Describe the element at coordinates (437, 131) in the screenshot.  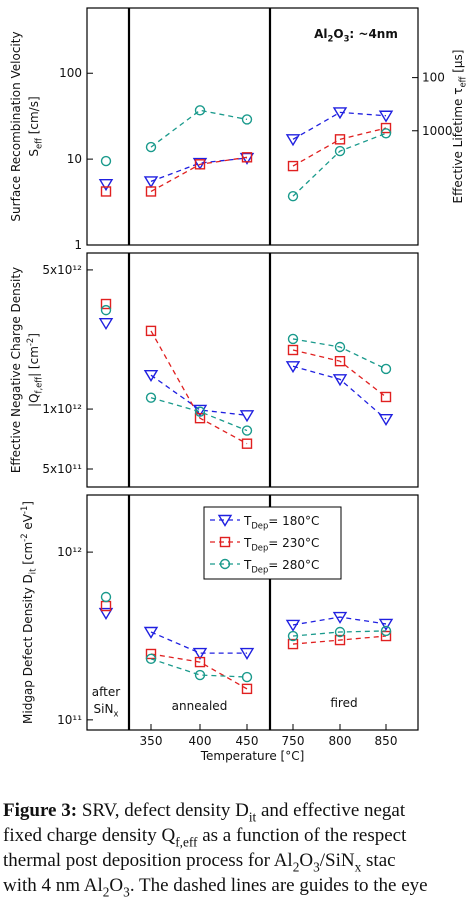
I see `y2-tick-label: 1000` at that location.